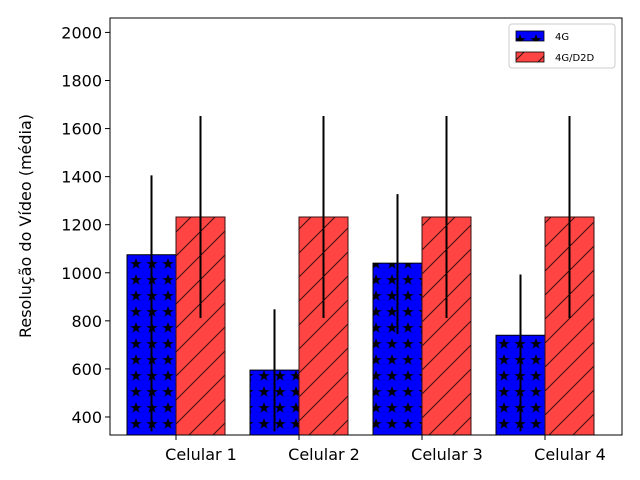 The width and height of the screenshot is (640, 480). What do you see at coordinates (86, 321) in the screenshot?
I see `y-tick-label: 800` at bounding box center [86, 321].